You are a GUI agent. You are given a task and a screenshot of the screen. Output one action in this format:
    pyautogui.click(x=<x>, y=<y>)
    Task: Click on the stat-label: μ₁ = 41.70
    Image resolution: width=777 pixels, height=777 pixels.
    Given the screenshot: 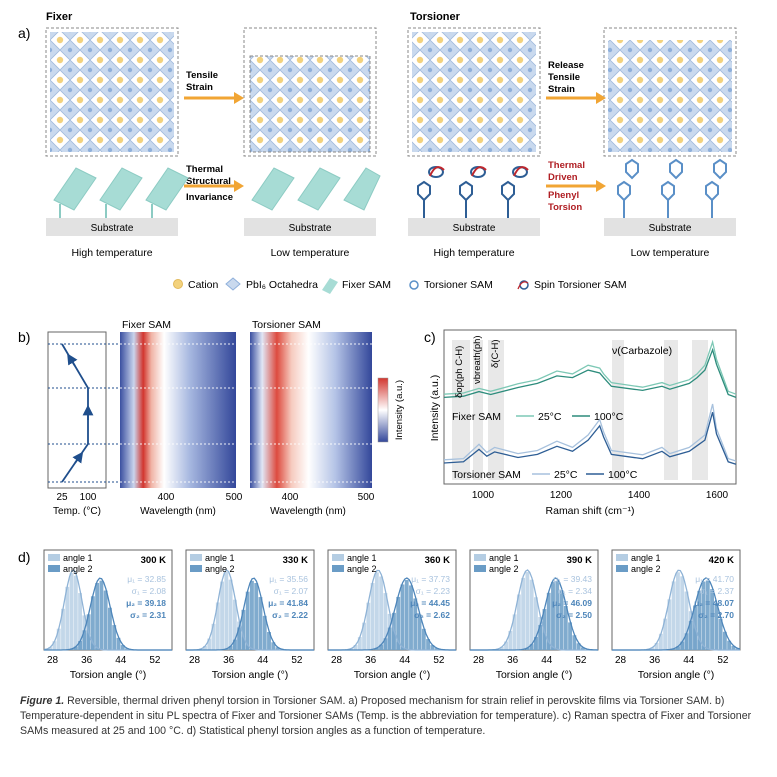 What is the action you would take?
    pyautogui.click(x=714, y=579)
    